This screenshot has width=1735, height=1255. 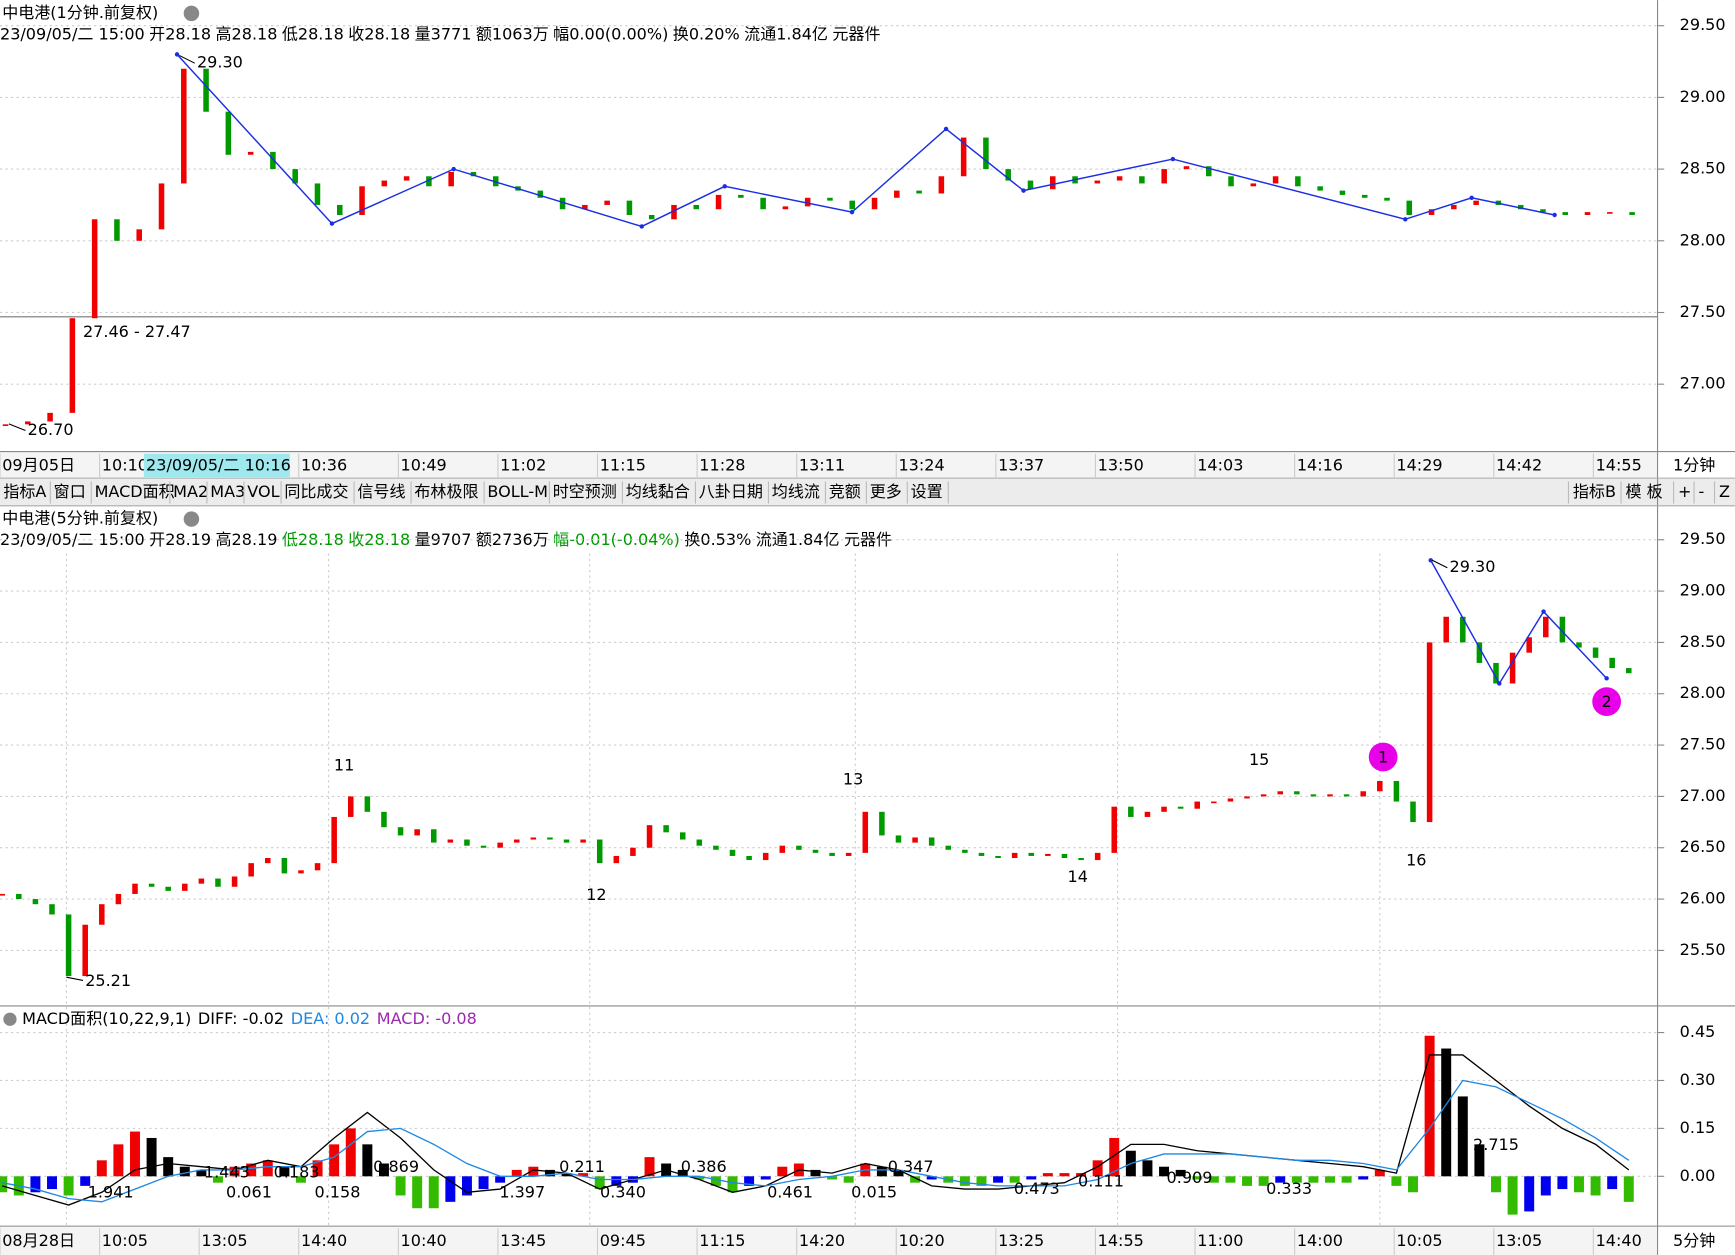 What do you see at coordinates (220, 62) in the screenshot?
I see `high-label: 29.30` at bounding box center [220, 62].